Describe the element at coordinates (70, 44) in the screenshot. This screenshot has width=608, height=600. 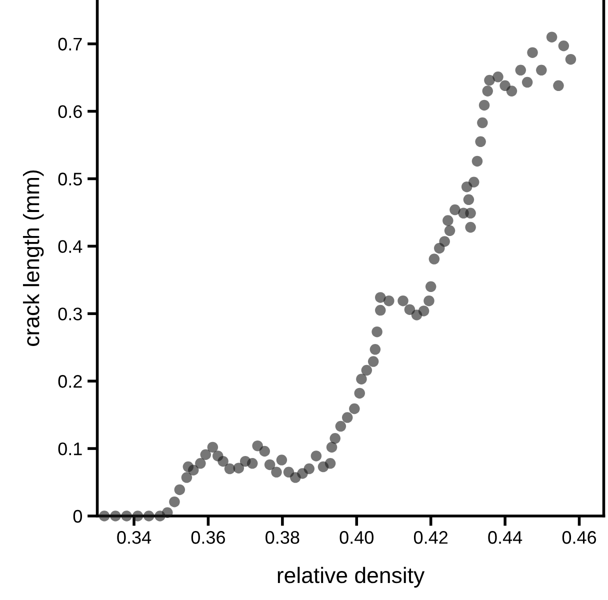
I see `y-tick-label: 0.7` at that location.